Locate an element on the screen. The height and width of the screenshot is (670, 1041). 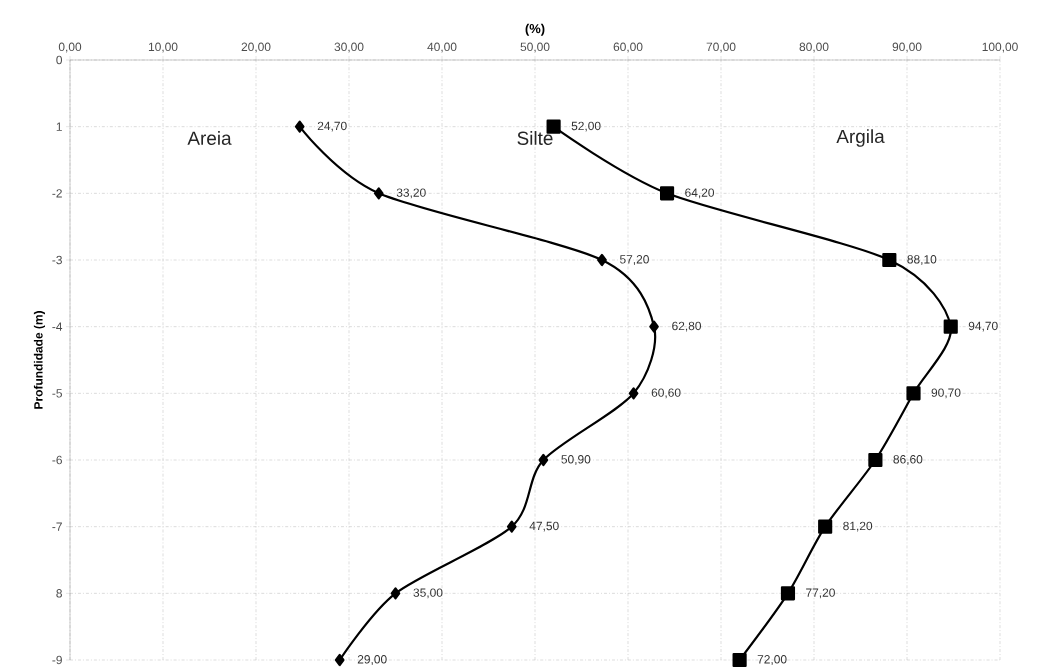
x-tick-label: 0,00 is located at coordinates (70, 47).